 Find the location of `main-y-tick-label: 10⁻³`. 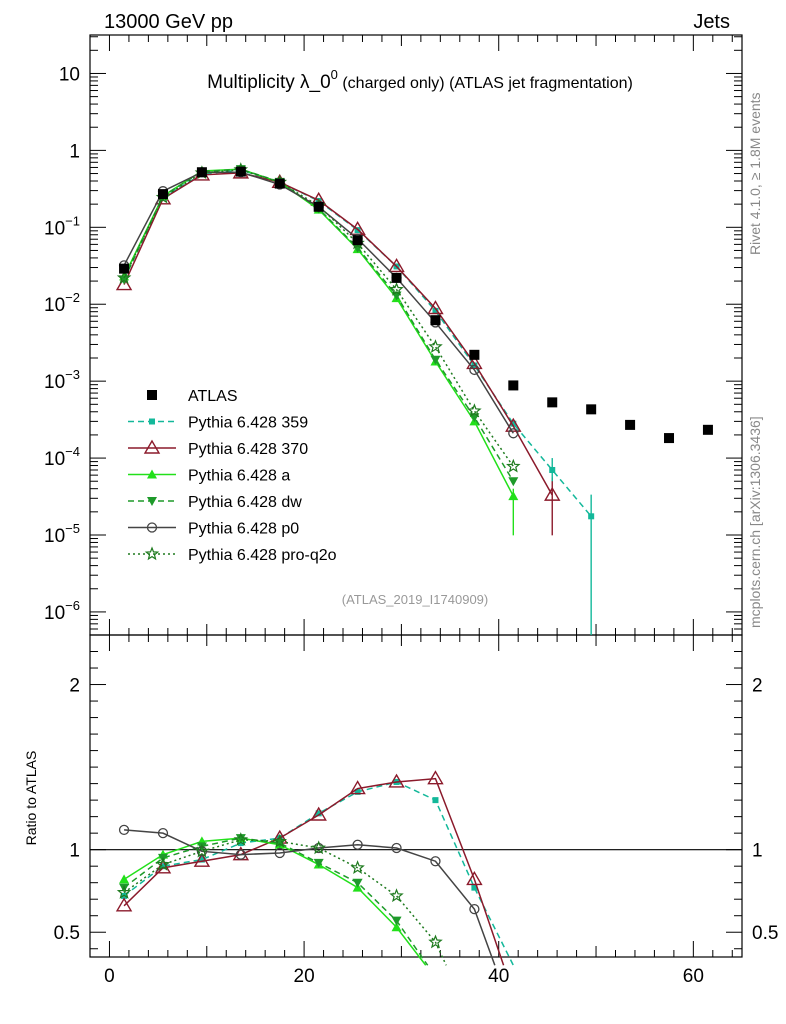

main-y-tick-label: 10⁻³ is located at coordinates (62, 380).